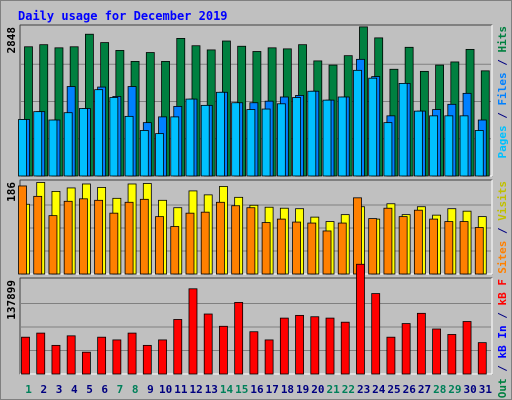  What do you see at coordinates (502, 295) in the screenshot?
I see `legend-kbf-label: kB F` at bounding box center [502, 295].